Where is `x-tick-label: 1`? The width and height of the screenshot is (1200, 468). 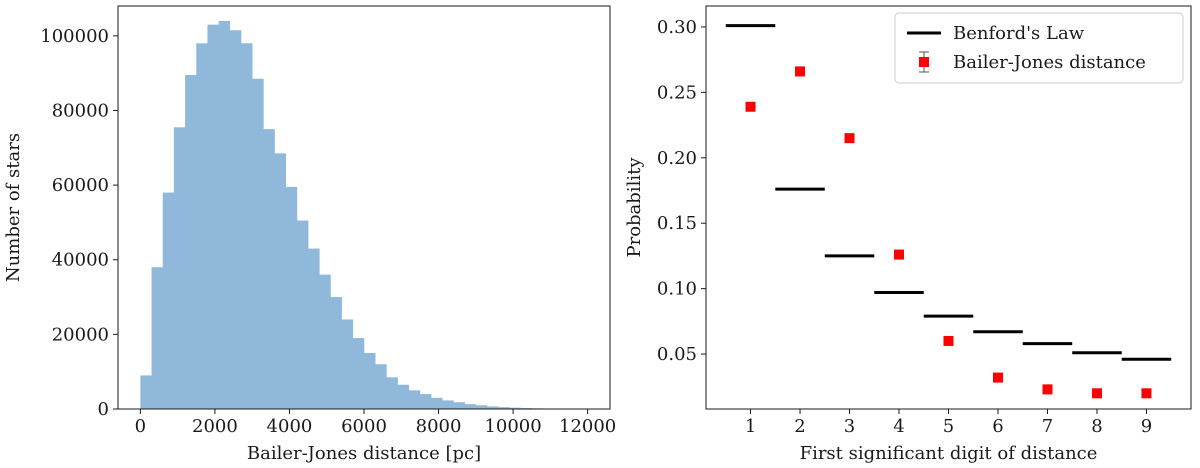 x-tick-label: 1 is located at coordinates (750, 426).